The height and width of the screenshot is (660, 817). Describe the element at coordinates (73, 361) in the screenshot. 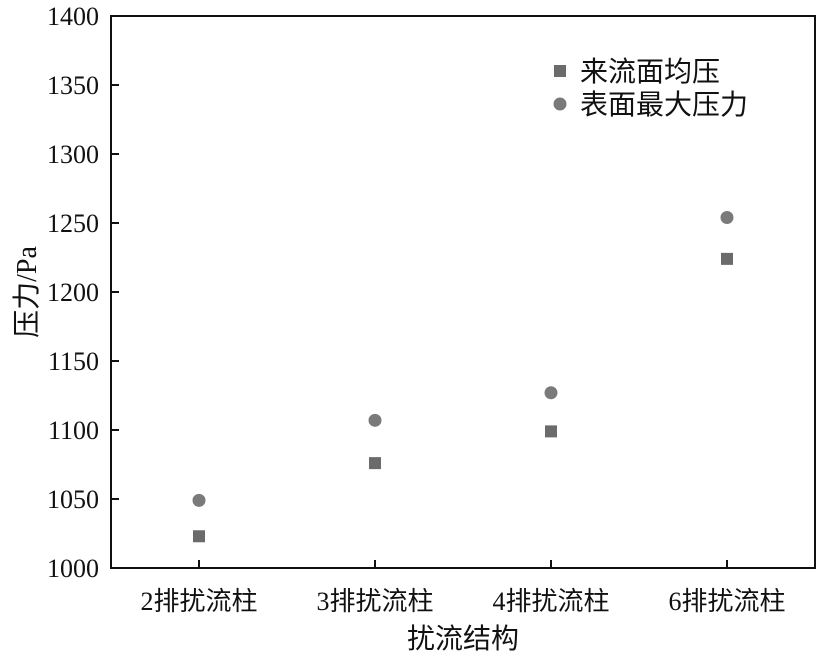

I see `y-tick-label: 1150` at that location.